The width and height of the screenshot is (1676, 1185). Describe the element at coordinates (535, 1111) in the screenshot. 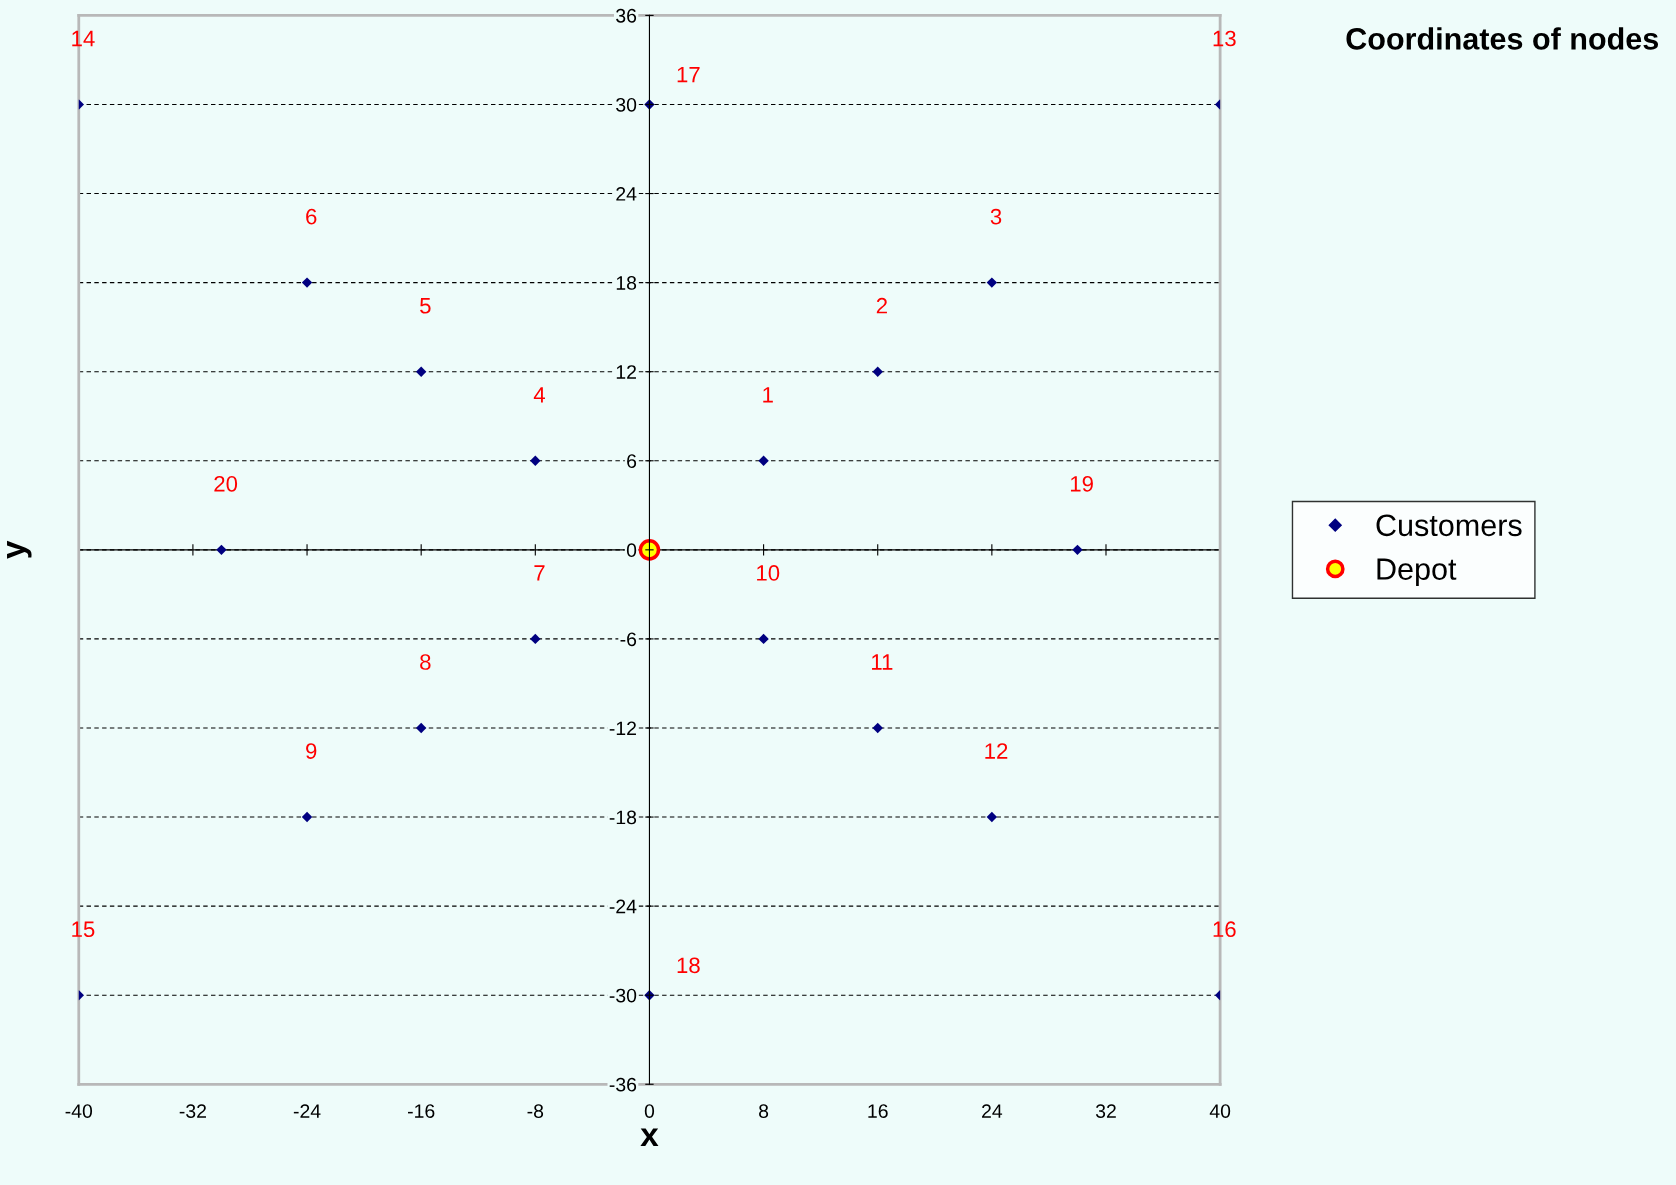

I see `x-tick-label: -8` at that location.